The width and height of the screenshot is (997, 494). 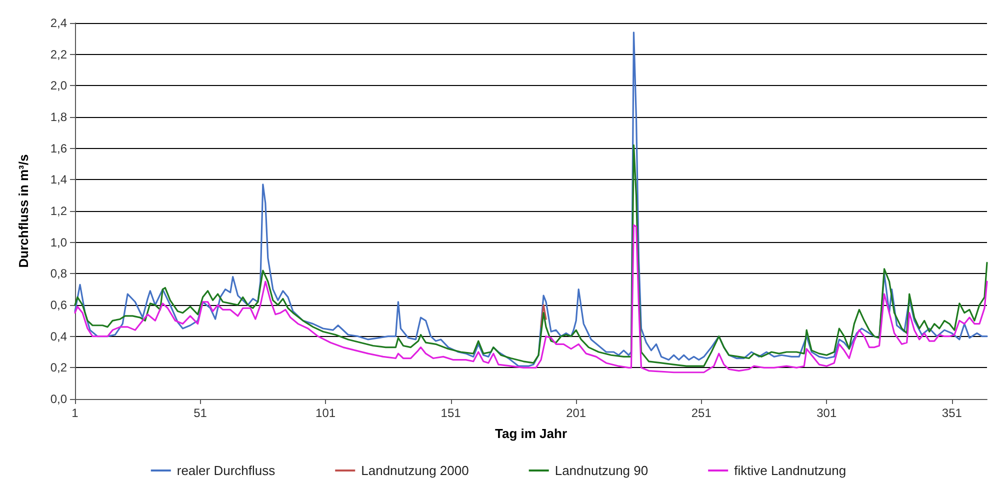 What do you see at coordinates (59, 305) in the screenshot?
I see `y-tick-label: 0,6` at bounding box center [59, 305].